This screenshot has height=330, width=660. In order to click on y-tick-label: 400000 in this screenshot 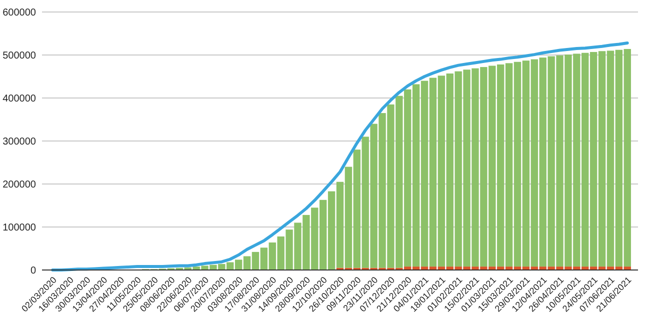, I will do `click(19, 99)`.